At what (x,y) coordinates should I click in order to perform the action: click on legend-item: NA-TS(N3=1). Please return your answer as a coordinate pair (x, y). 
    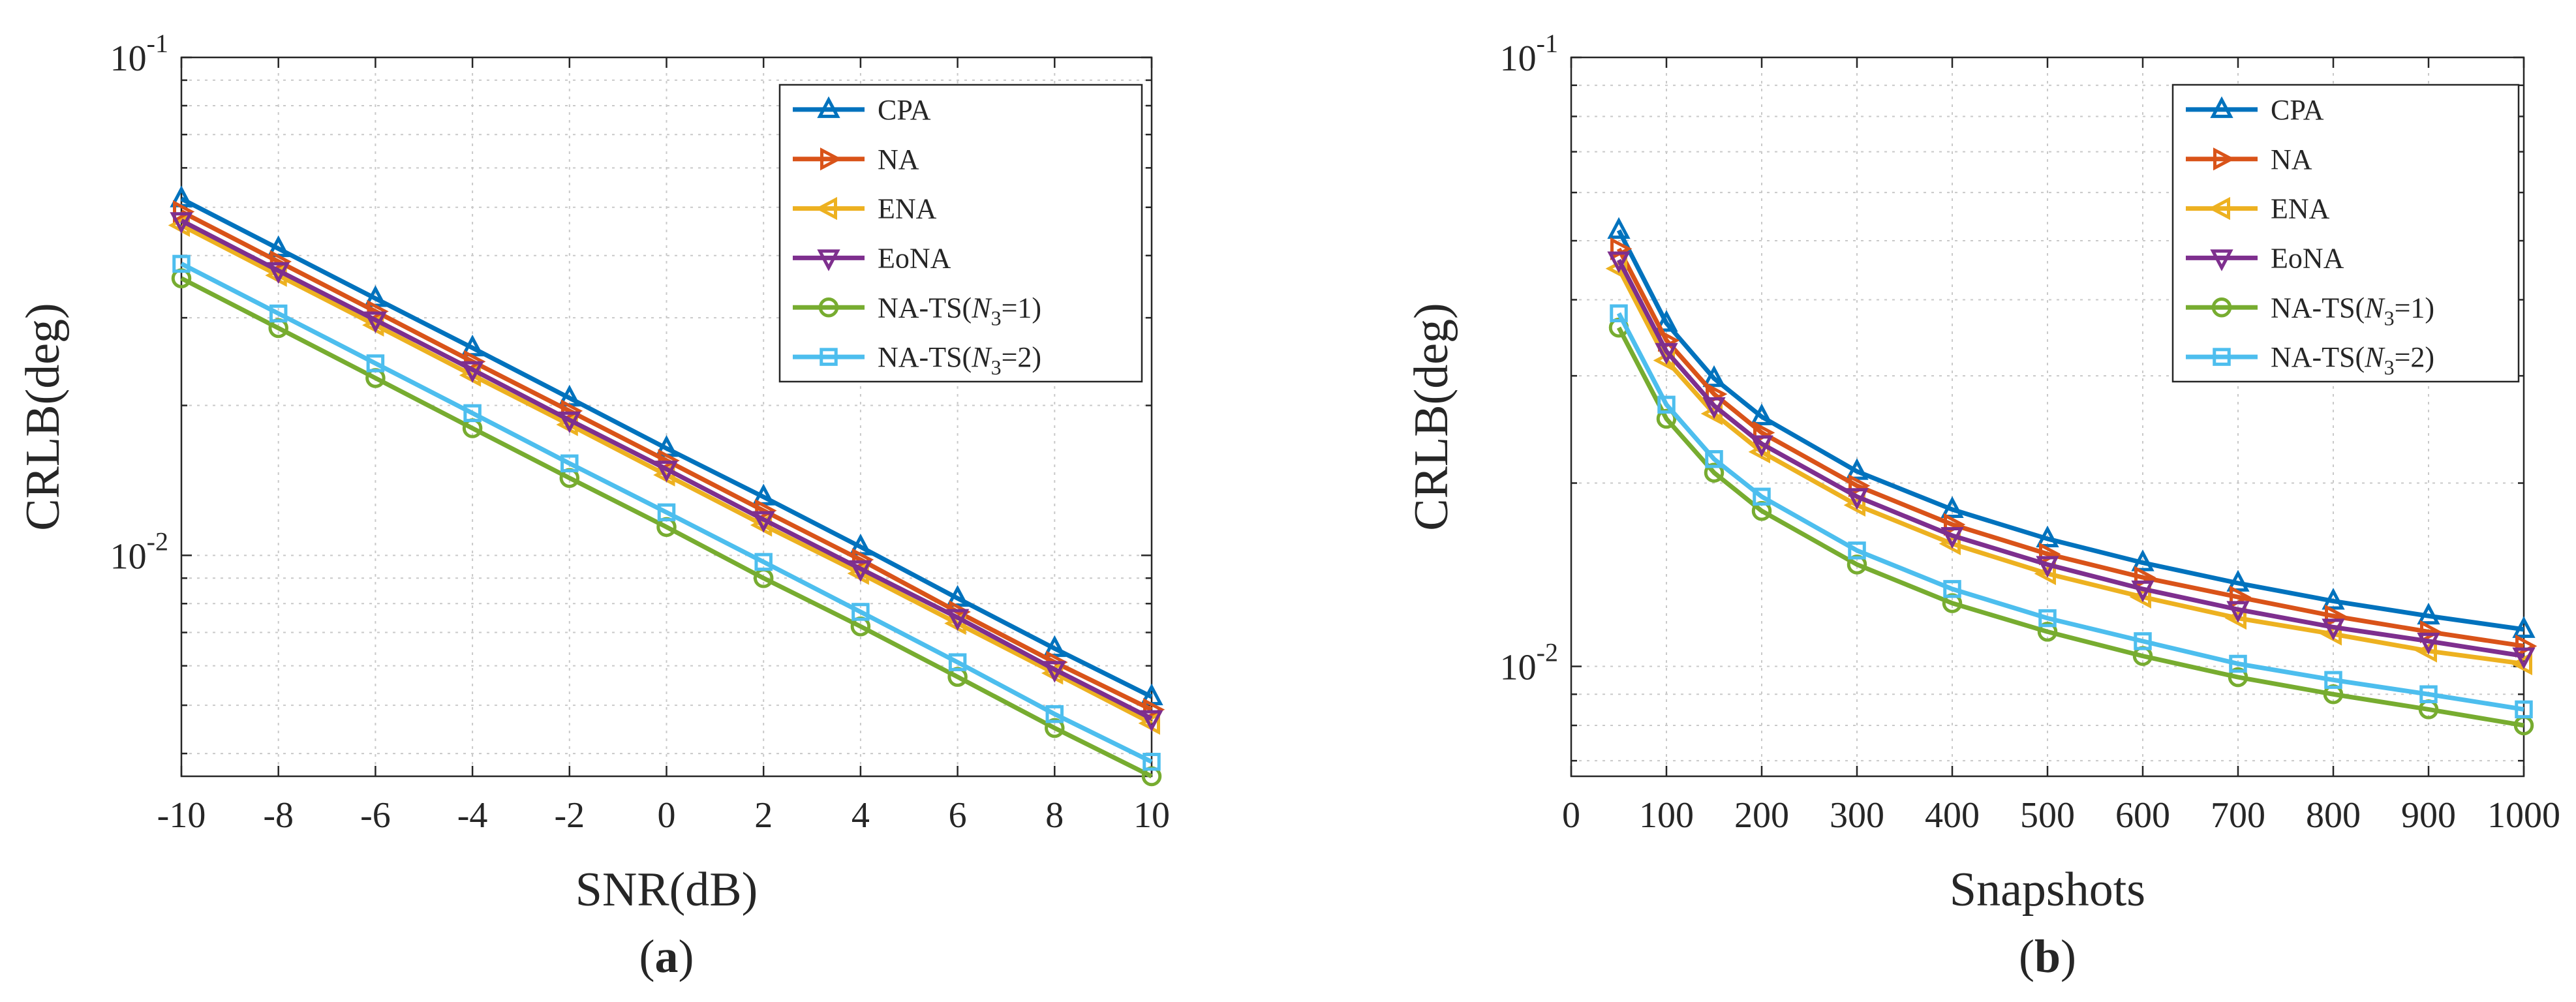
    Looking at the image, I should click on (2310, 310).